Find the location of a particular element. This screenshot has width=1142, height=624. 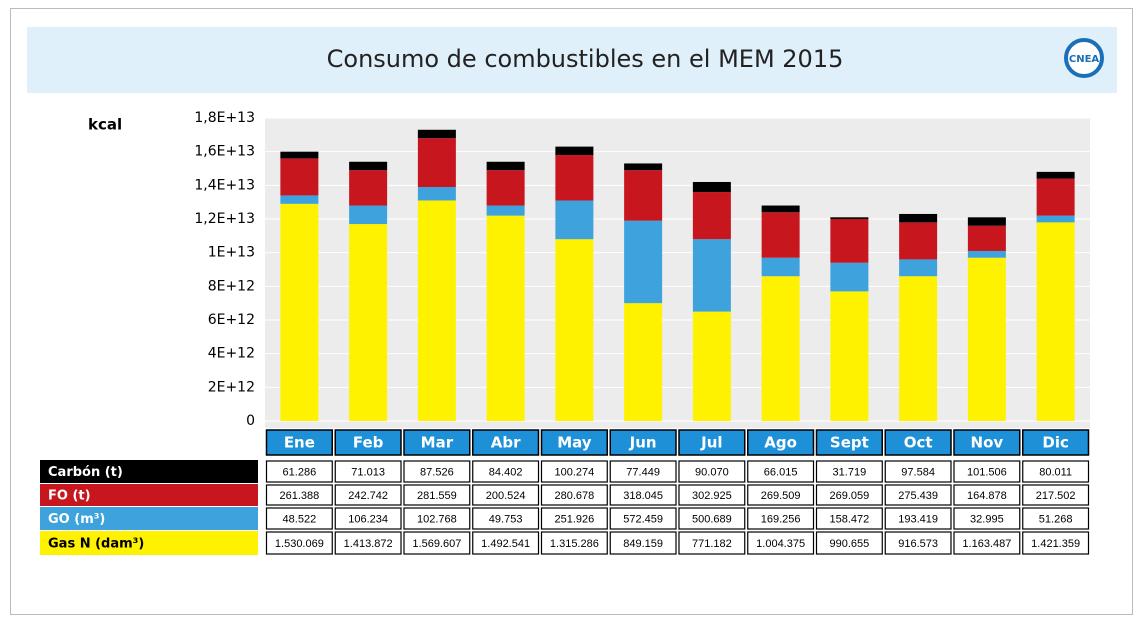

table-value: 32.995 is located at coordinates (987, 519).